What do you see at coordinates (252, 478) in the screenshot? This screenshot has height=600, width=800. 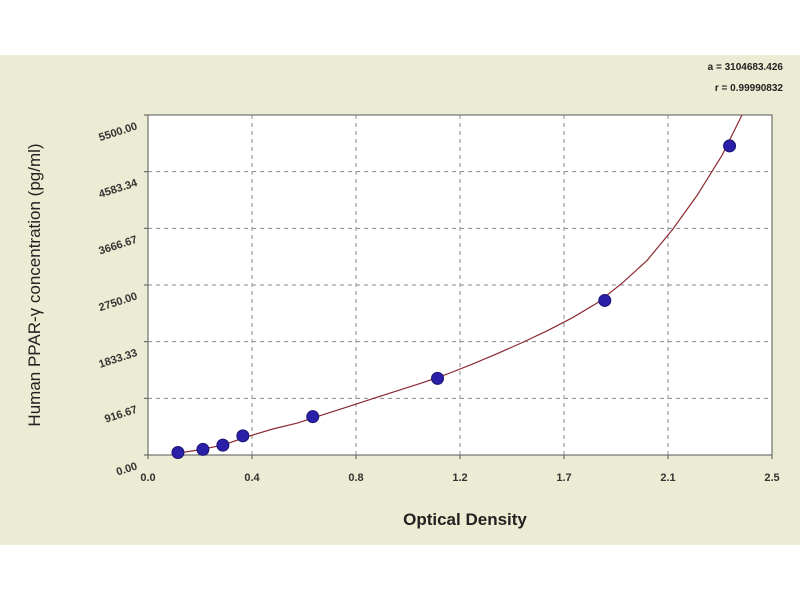 I see `x-tick-label: 0.4` at bounding box center [252, 478].